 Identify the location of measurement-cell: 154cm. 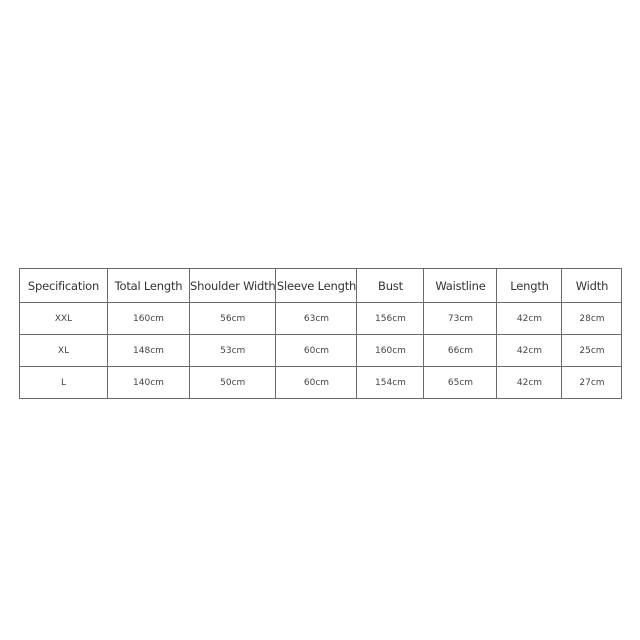
(390, 382).